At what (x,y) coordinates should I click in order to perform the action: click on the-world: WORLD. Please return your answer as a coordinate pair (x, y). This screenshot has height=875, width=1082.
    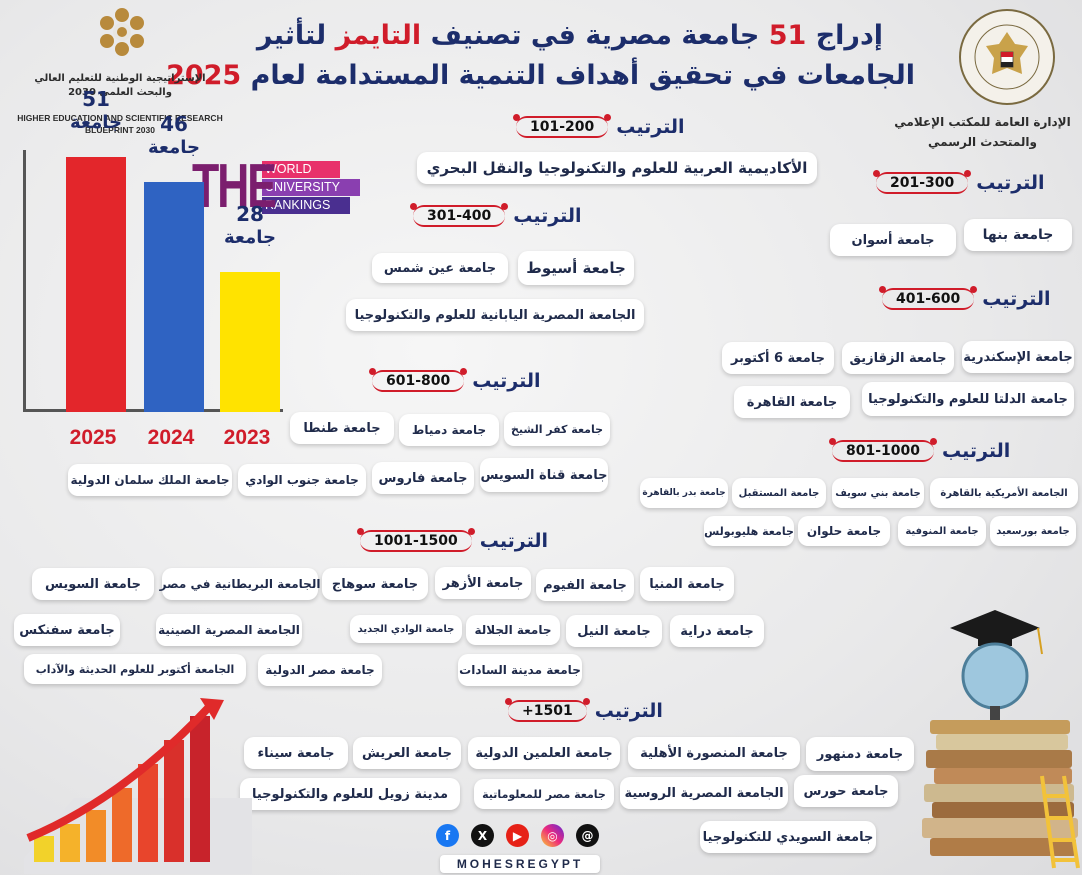
    Looking at the image, I should click on (301, 169).